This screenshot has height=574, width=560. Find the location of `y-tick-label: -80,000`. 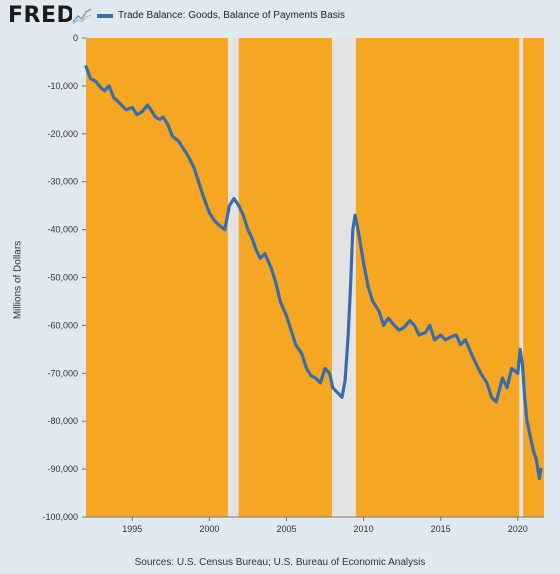

y-tick-label: -80,000 is located at coordinates (62, 421).